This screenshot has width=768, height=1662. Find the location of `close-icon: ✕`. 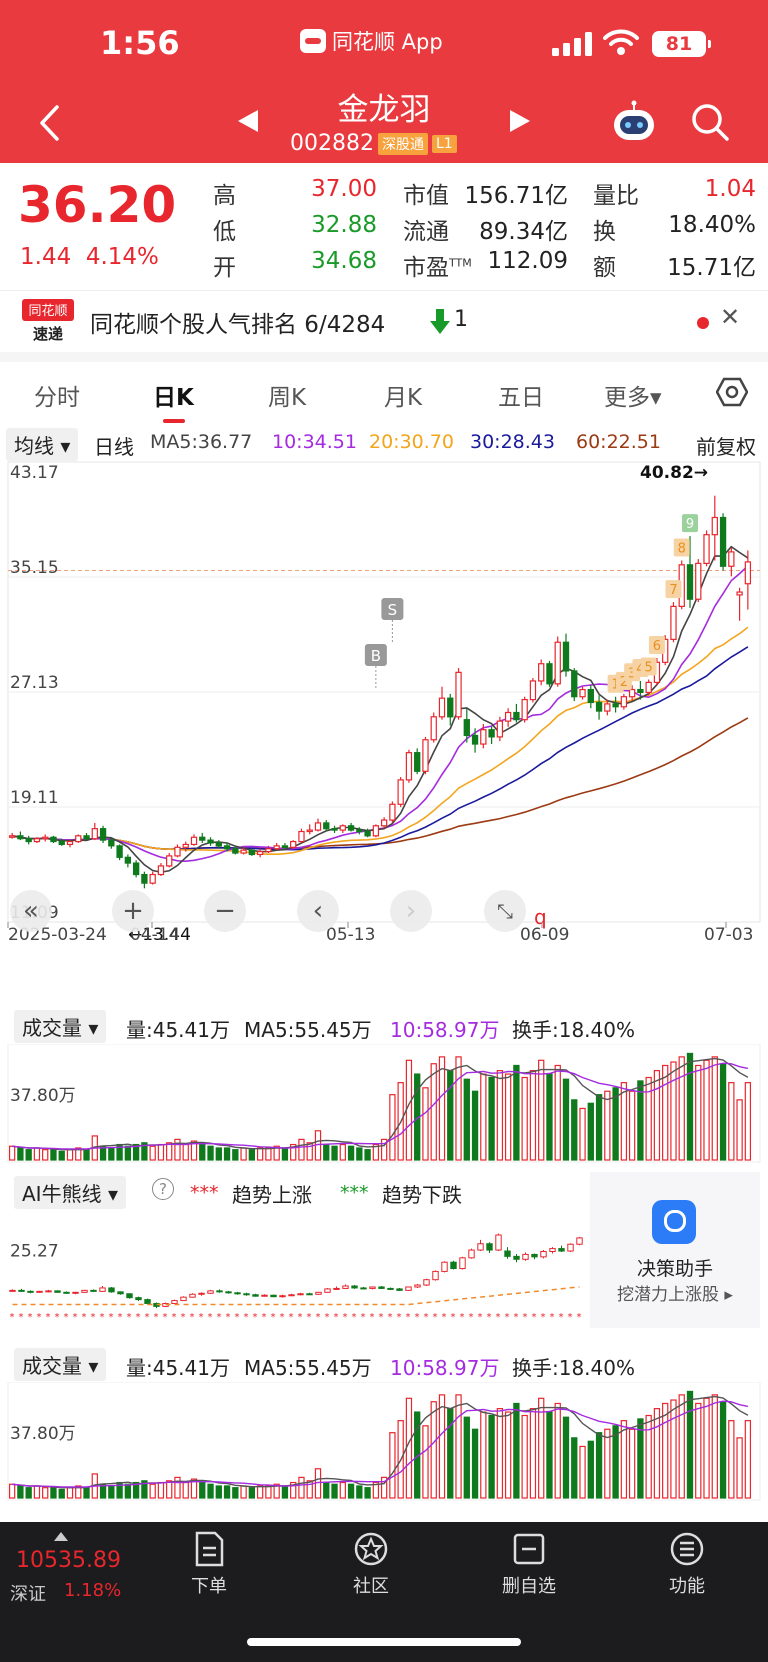

close-icon: ✕ is located at coordinates (730, 317).